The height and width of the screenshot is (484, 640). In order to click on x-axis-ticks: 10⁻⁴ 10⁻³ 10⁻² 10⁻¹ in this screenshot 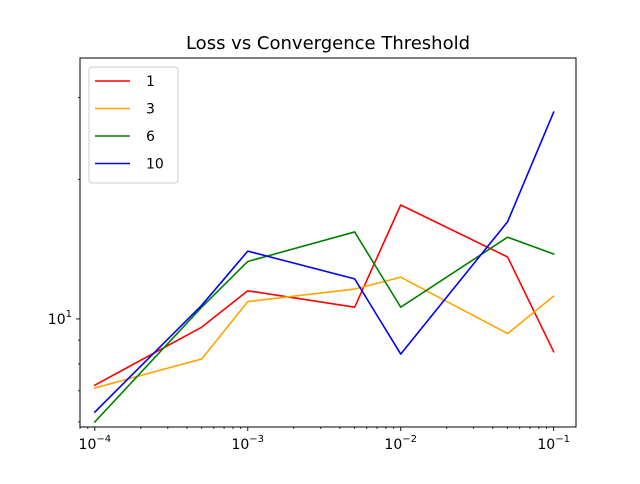, I will do `click(324, 440)`.